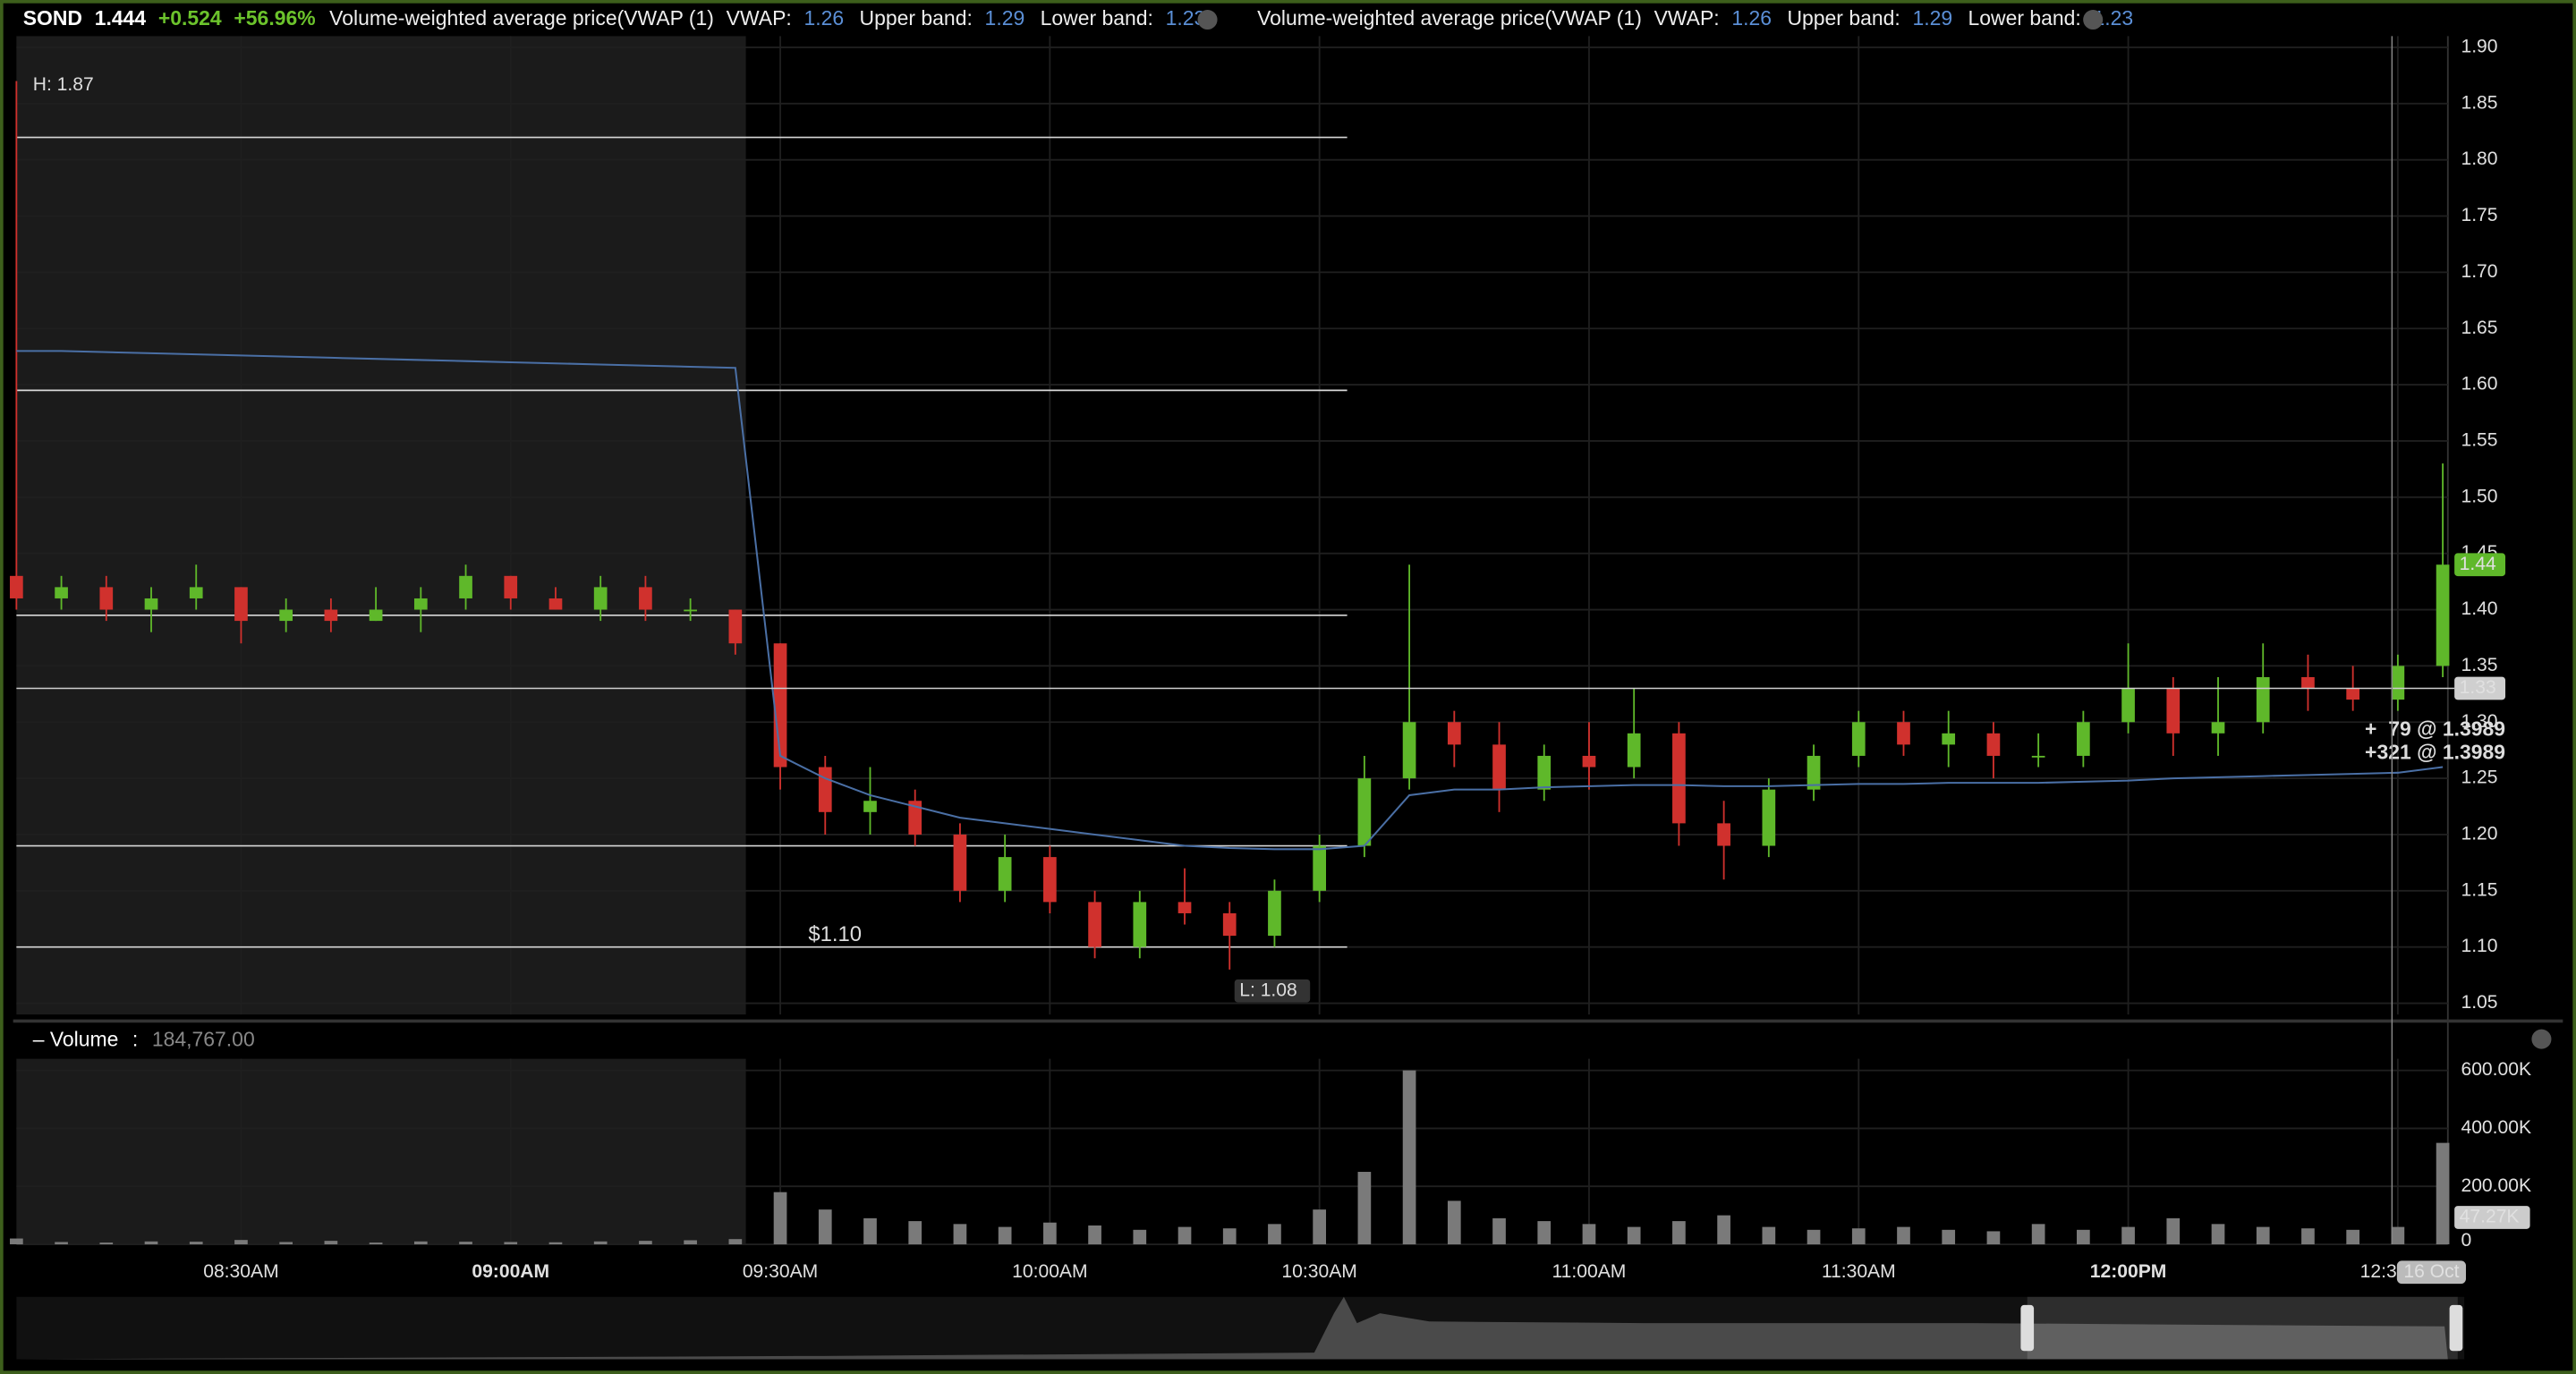 The image size is (2576, 1374). I want to click on y-tick-label: 1.90, so click(2479, 47).